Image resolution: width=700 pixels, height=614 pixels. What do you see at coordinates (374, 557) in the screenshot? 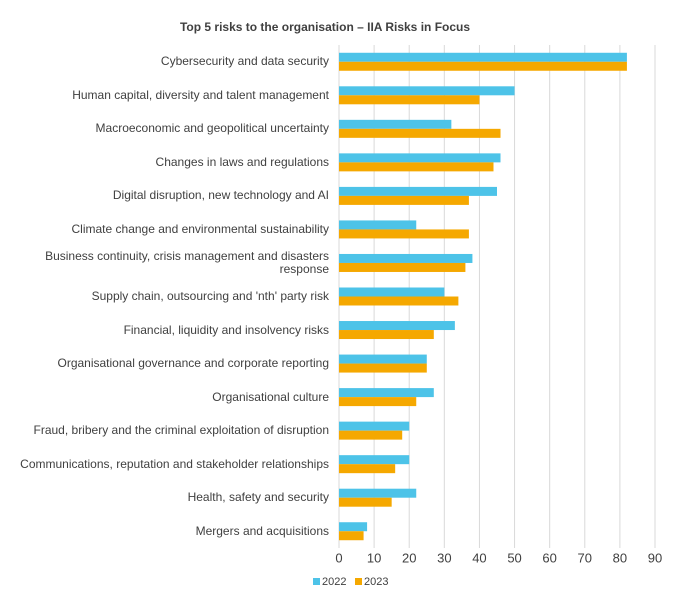
I see `x-tick-label: 10` at bounding box center [374, 557].